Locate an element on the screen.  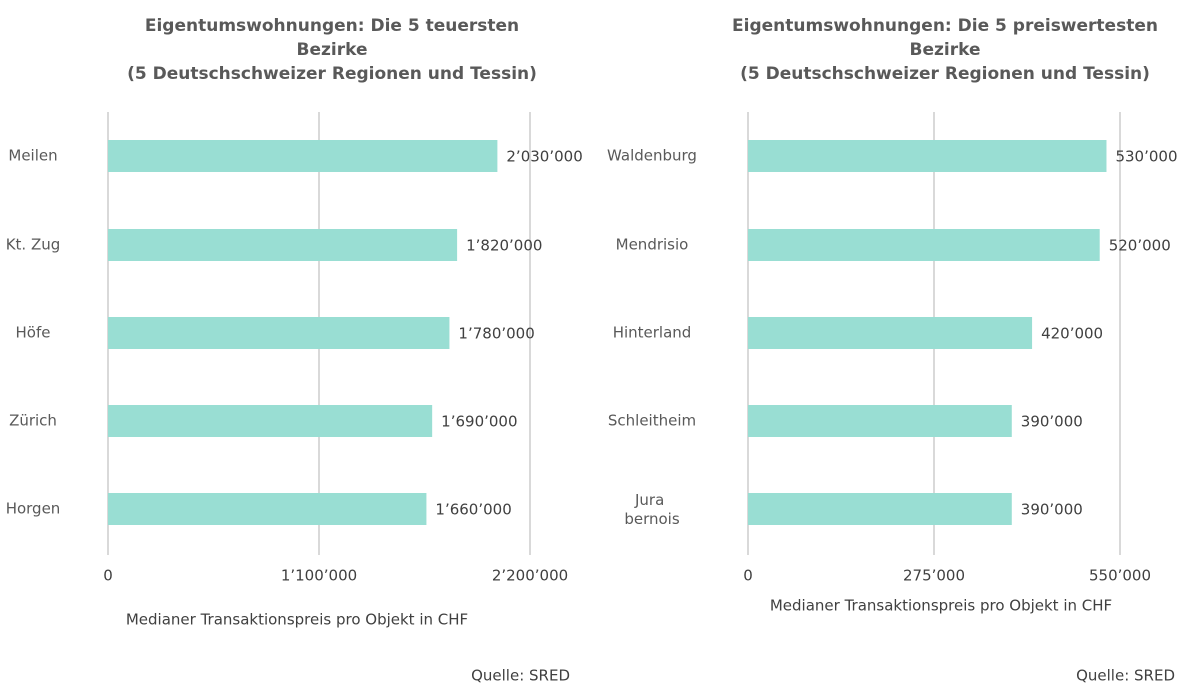
category-label: Mendrisio is located at coordinates (652, 245).